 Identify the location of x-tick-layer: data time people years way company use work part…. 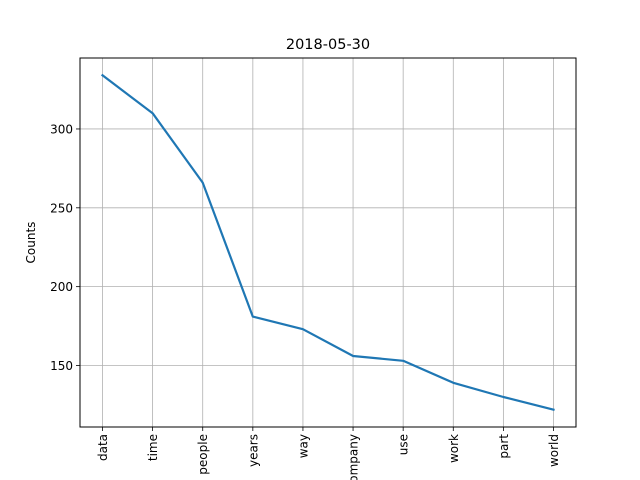
(328, 453).